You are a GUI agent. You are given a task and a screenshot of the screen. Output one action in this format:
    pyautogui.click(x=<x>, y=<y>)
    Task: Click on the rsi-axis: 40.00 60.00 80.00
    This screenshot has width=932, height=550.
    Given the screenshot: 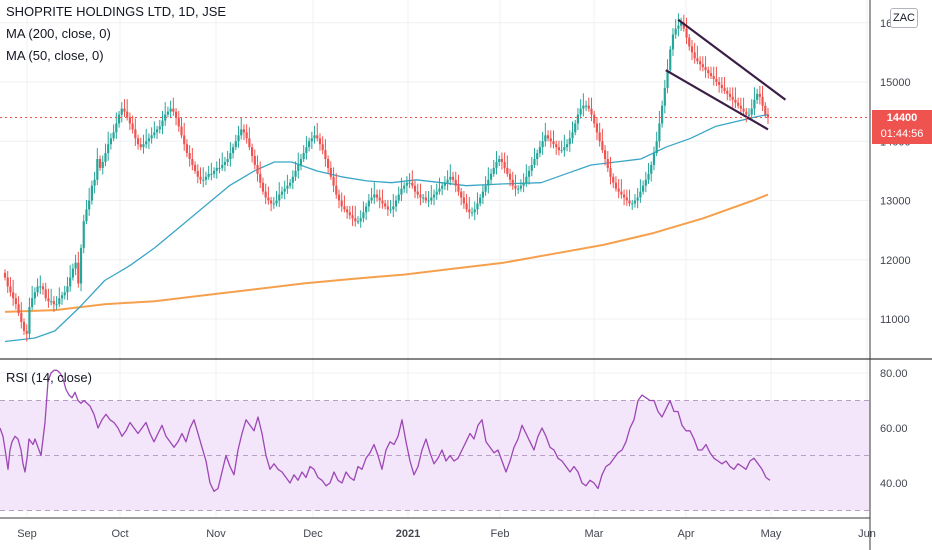 What is the action you would take?
    pyautogui.click(x=894, y=429)
    